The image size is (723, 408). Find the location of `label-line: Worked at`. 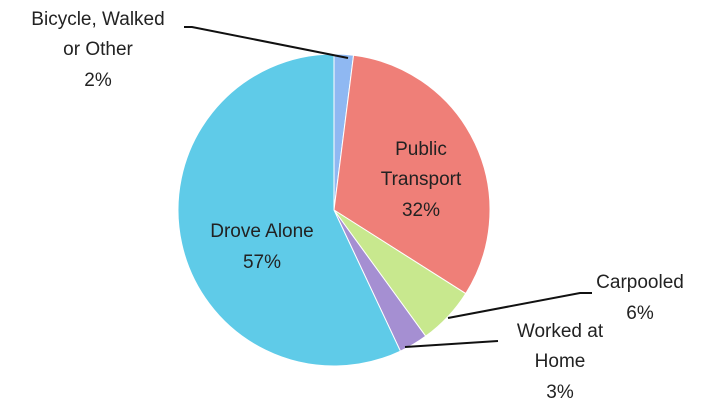

label-line: Worked at is located at coordinates (560, 331).